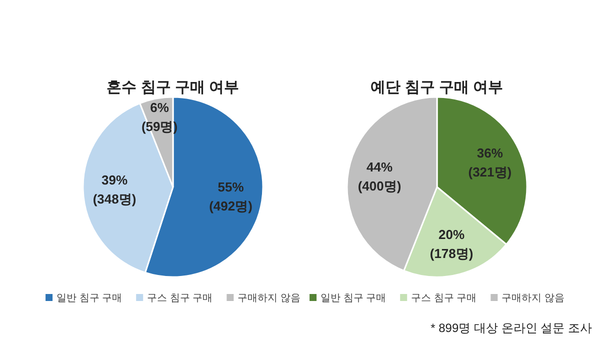  Describe the element at coordinates (490, 163) in the screenshot. I see `data-label: 36% (321명)` at that location.